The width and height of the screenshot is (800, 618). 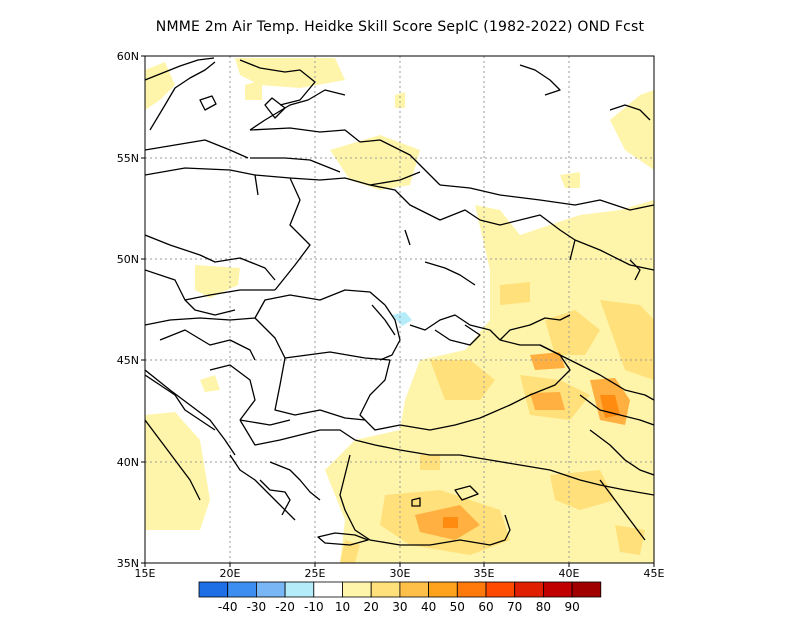 What do you see at coordinates (128, 360) in the screenshot?
I see `y-tick-label: 45N` at bounding box center [128, 360].